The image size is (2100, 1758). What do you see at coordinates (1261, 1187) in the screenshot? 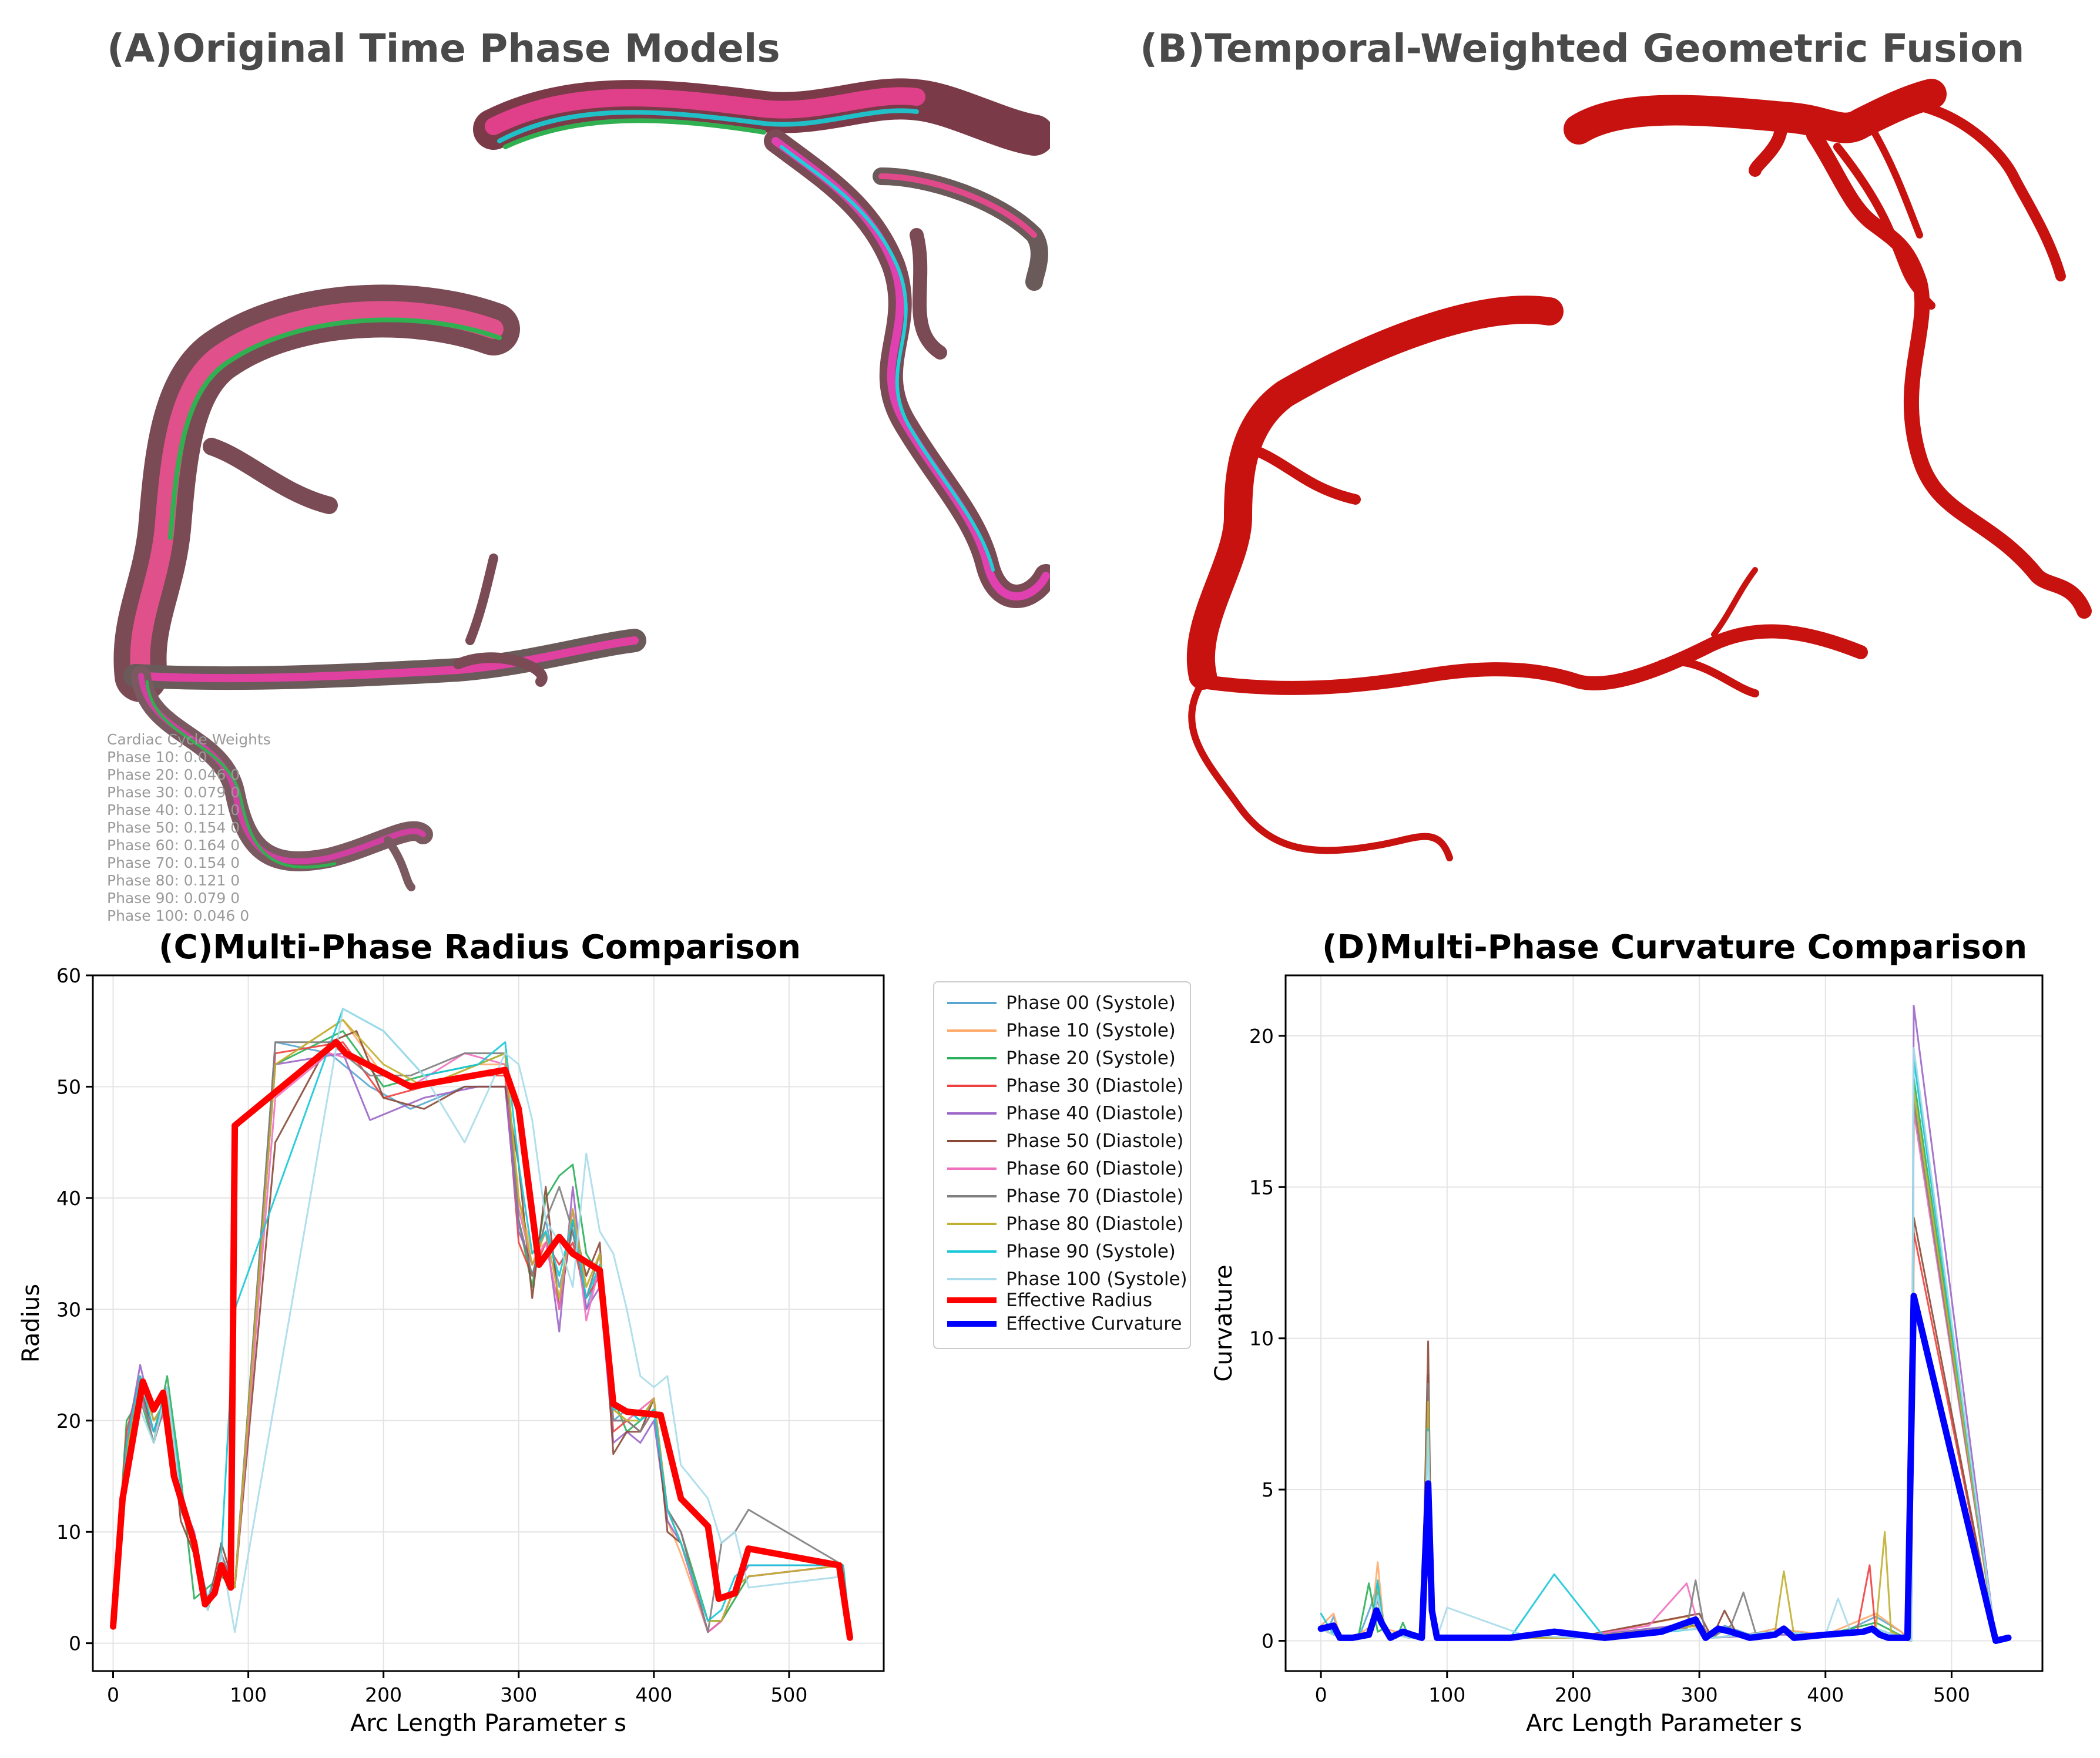
I see `y-tick-label: 15` at bounding box center [1261, 1187].